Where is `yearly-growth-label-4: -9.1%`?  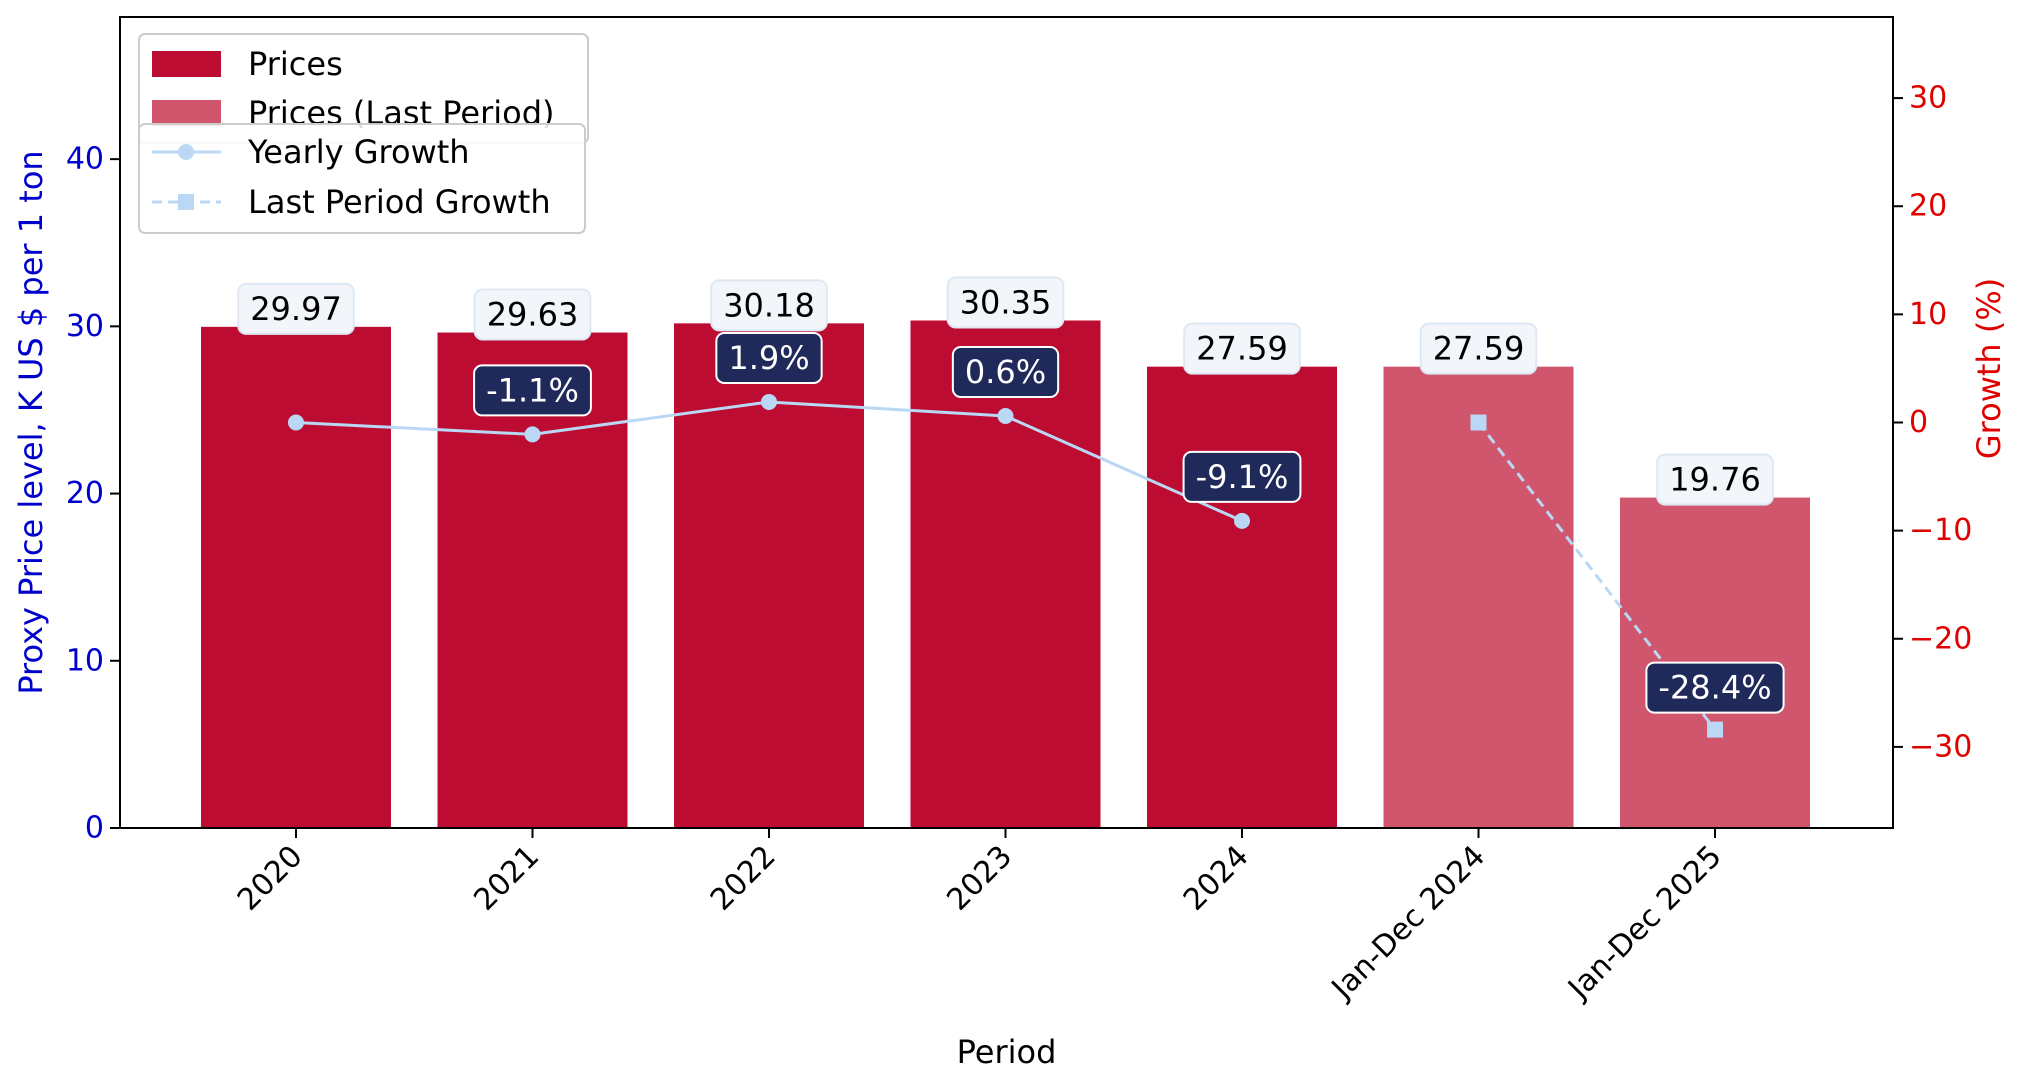 yearly-growth-label-4: -9.1% is located at coordinates (1242, 476).